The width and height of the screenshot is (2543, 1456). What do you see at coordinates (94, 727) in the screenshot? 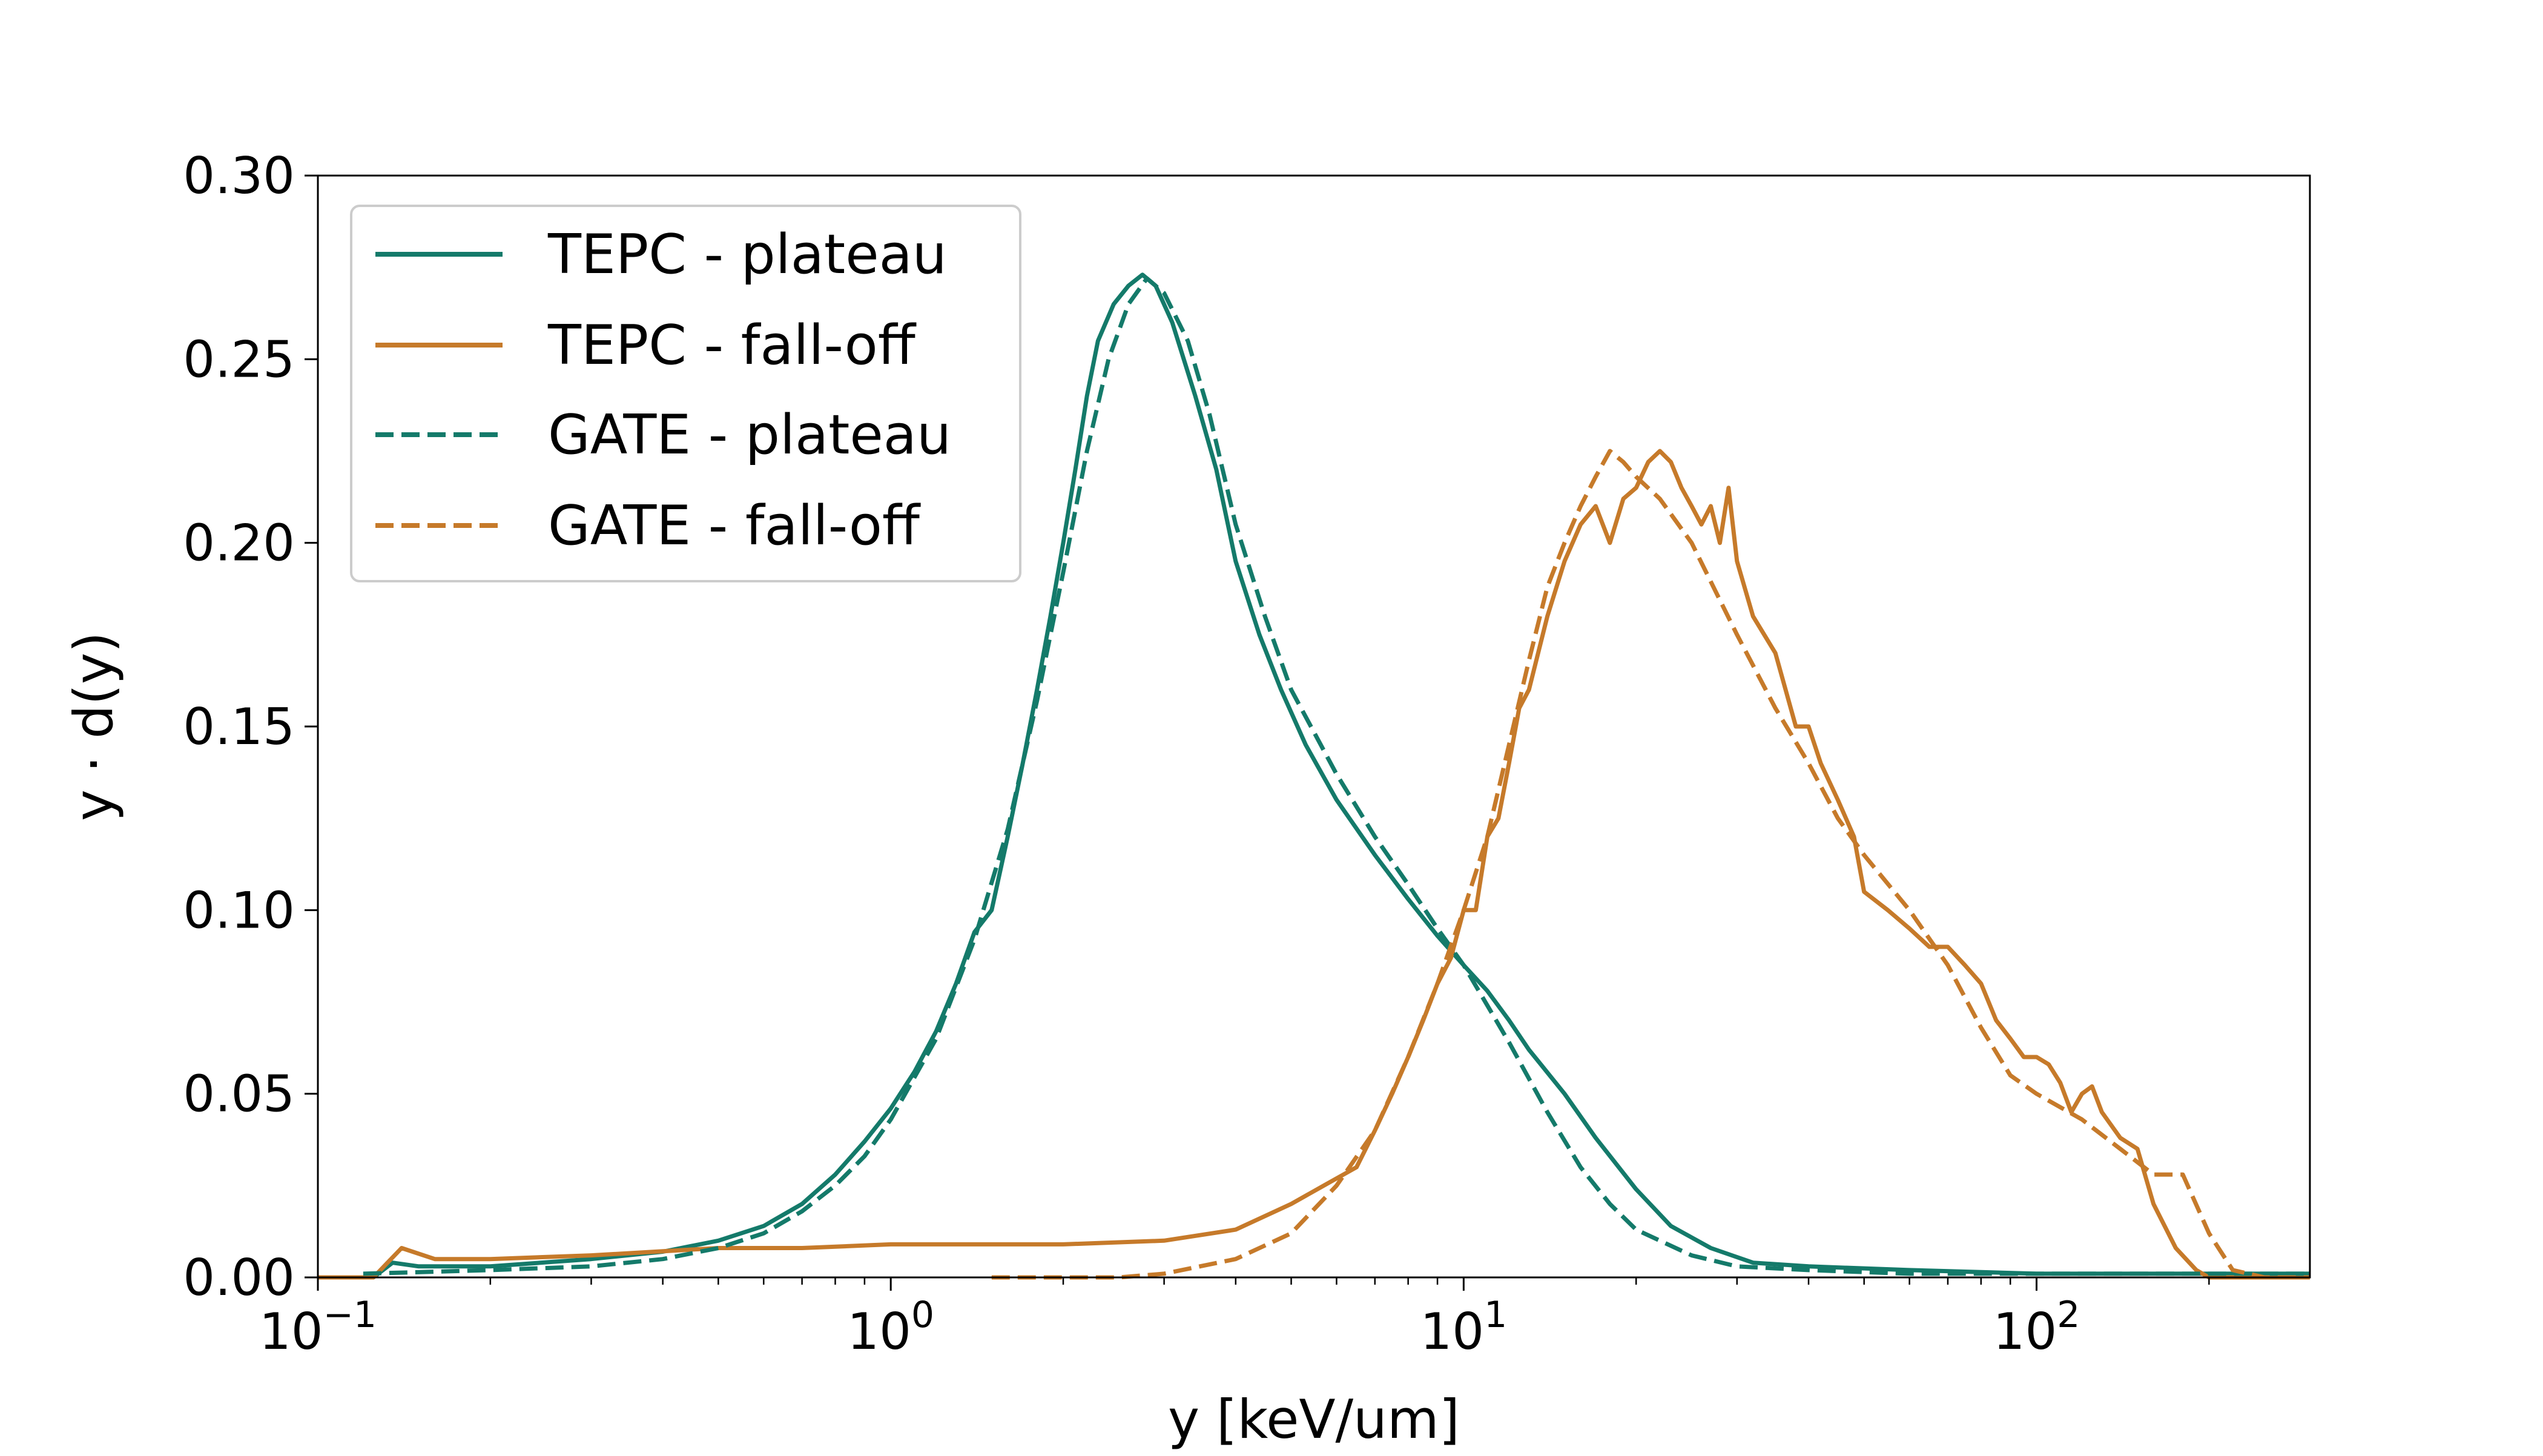
I see `y-axis-label: y · d(y)` at bounding box center [94, 727].